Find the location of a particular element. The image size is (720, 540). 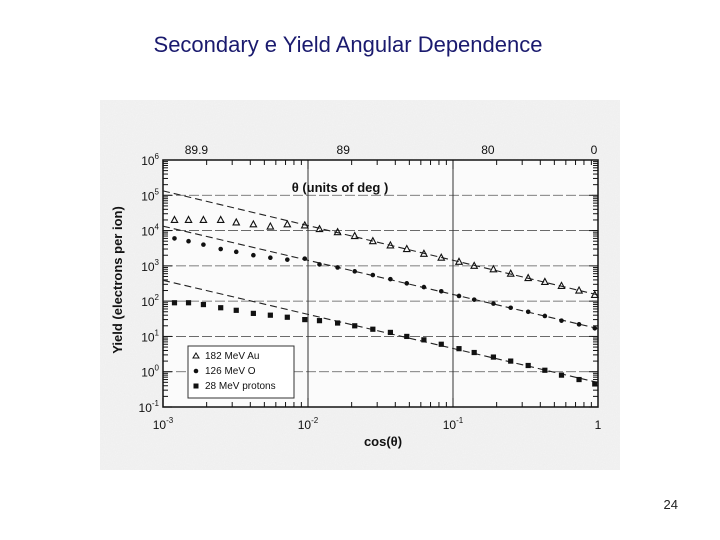

legend-circle-marker is located at coordinates (196, 371).